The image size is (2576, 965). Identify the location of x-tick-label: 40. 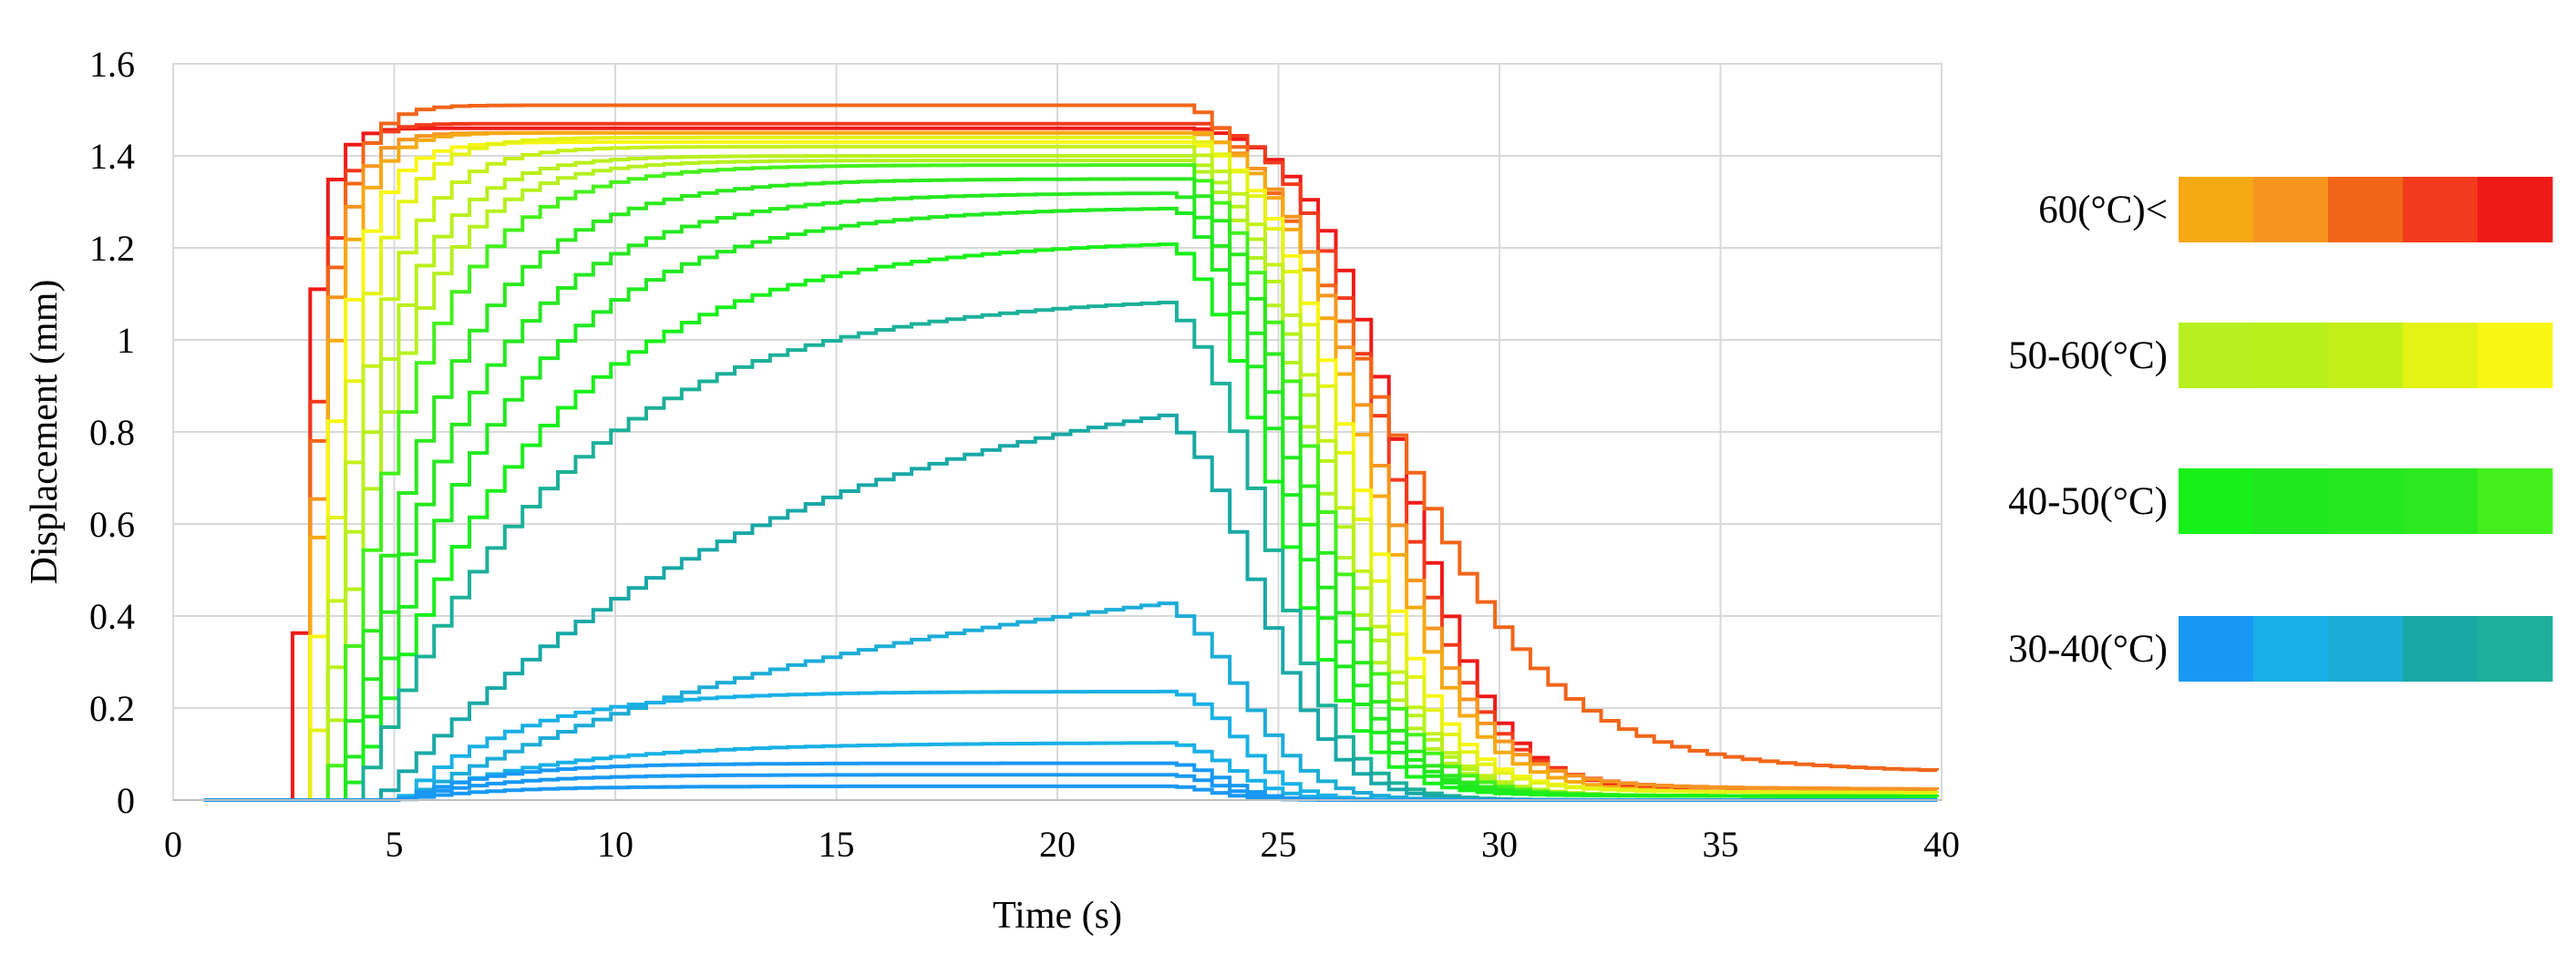
(1941, 845).